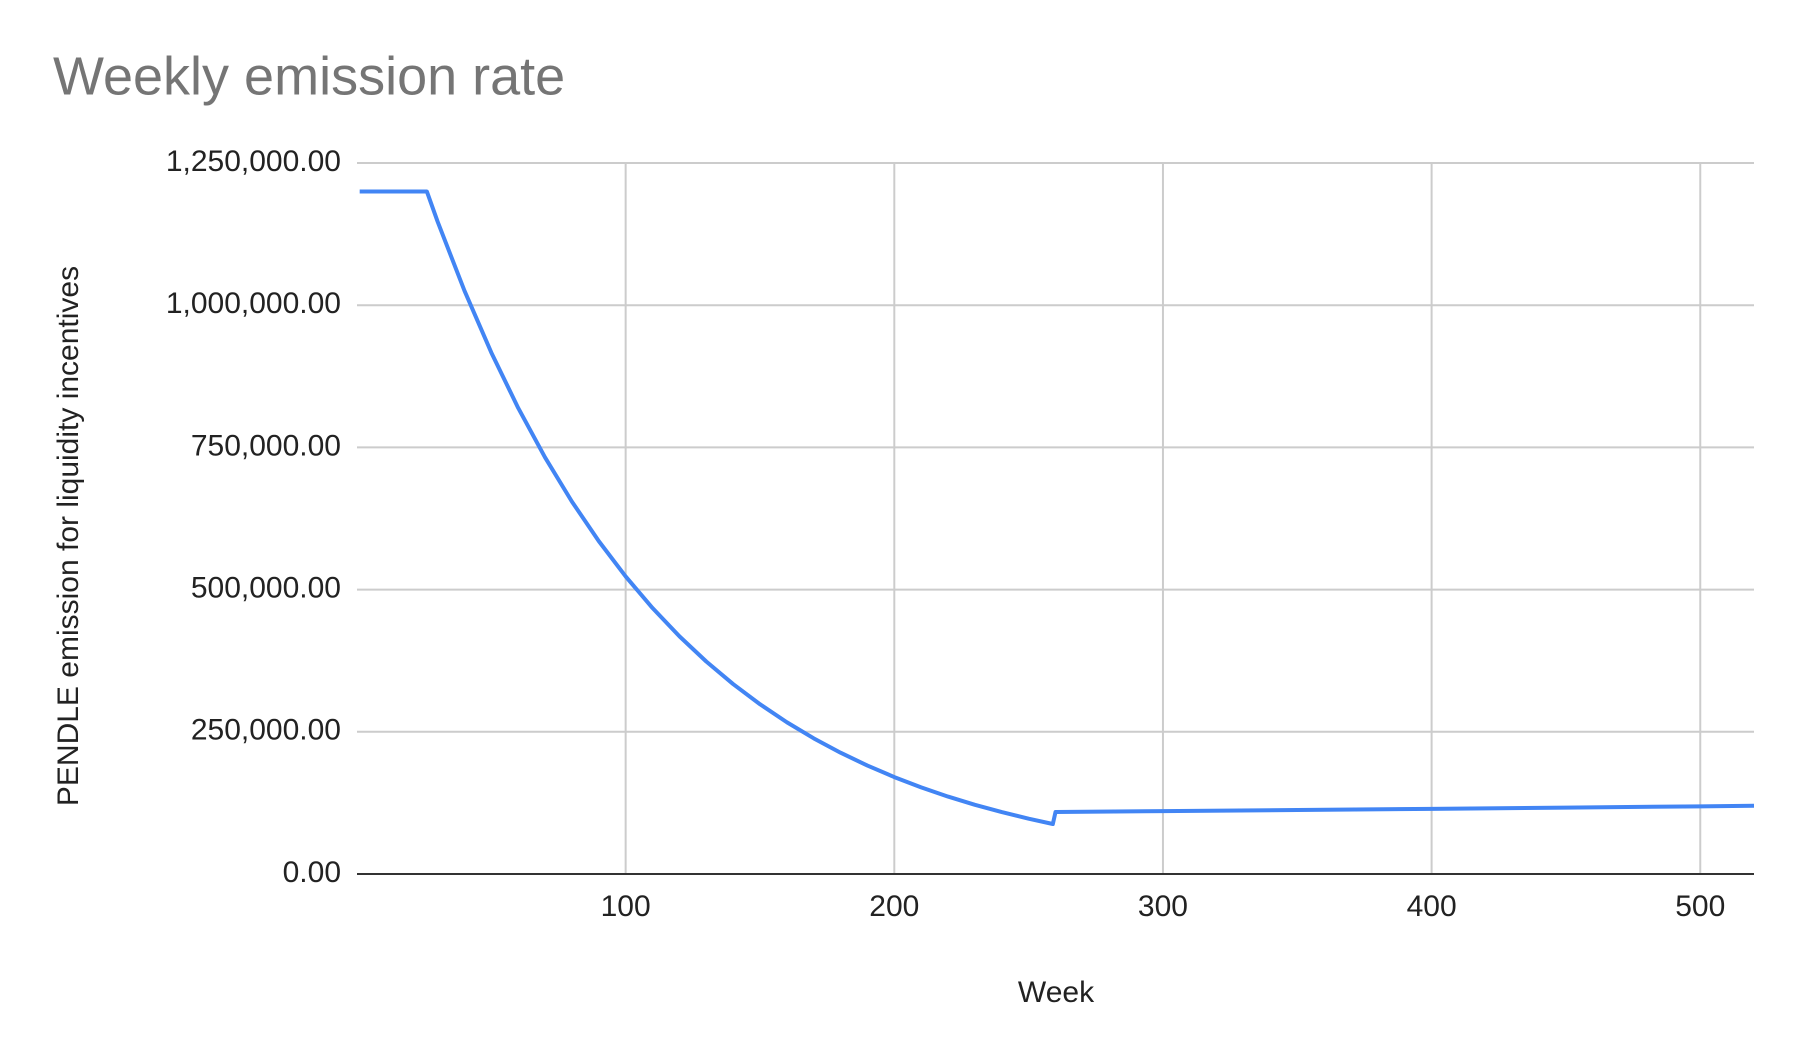 This screenshot has height=1061, width=1800. What do you see at coordinates (68, 536) in the screenshot?
I see `y-axis-label: PENDLE emission for liquidity incentives` at bounding box center [68, 536].